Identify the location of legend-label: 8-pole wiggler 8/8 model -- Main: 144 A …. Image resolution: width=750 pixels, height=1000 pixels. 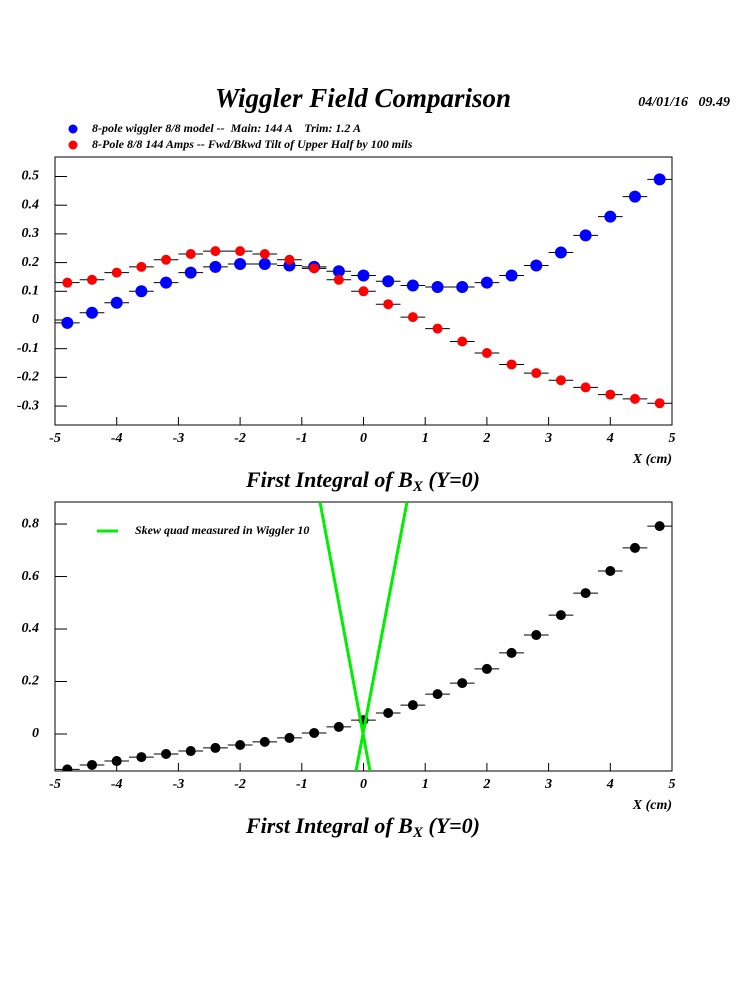
(226, 128).